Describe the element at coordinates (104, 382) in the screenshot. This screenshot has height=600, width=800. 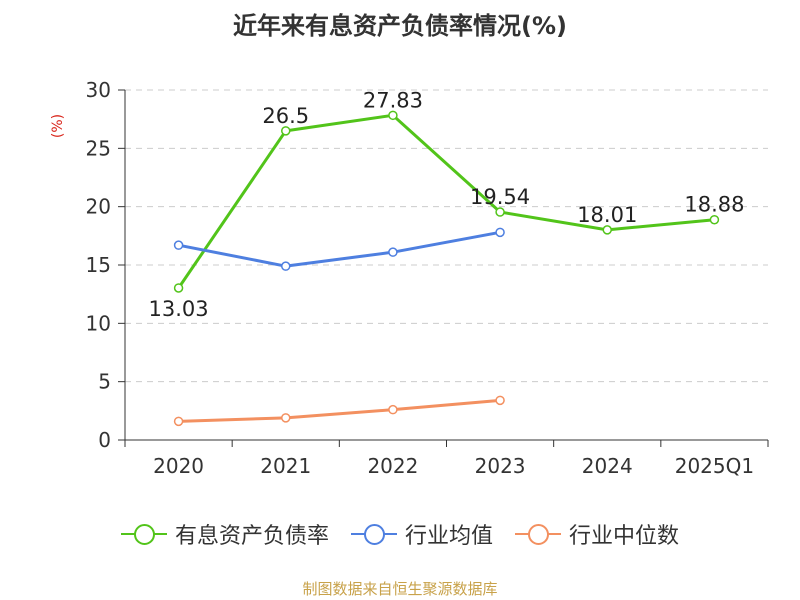
I see `y-tick-label: 5` at that location.